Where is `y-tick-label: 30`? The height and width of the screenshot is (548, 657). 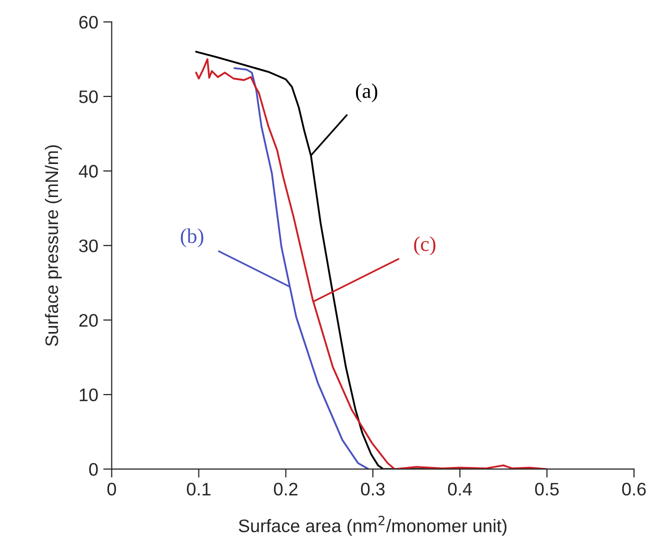
y-tick-label: 30 is located at coordinates (88, 245).